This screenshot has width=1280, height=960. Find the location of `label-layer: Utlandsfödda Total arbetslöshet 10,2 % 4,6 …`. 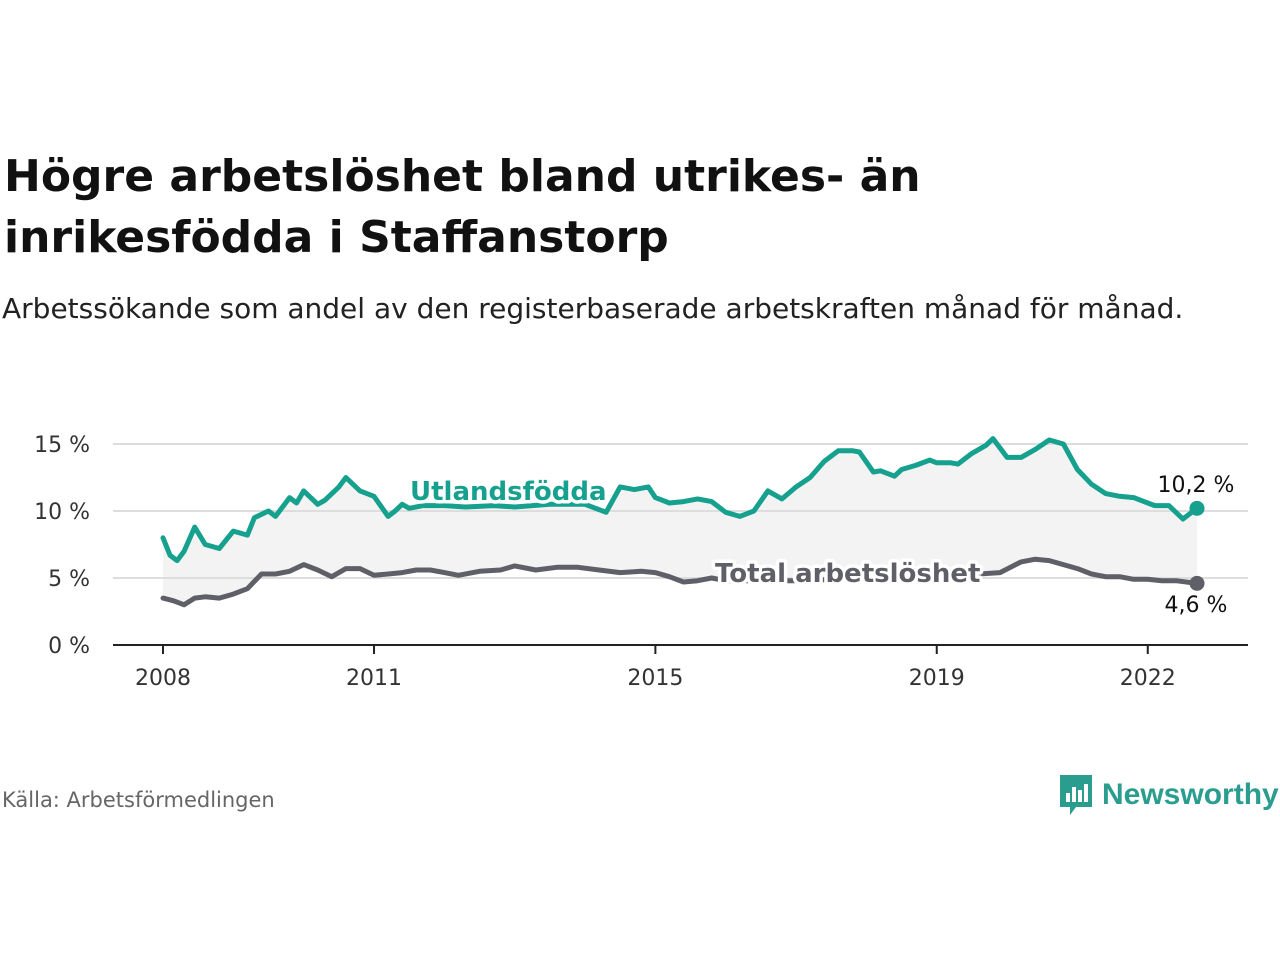

label-layer: Utlandsfödda Total arbetslöshet 10,2 % 4,6 … is located at coordinates (821, 545).